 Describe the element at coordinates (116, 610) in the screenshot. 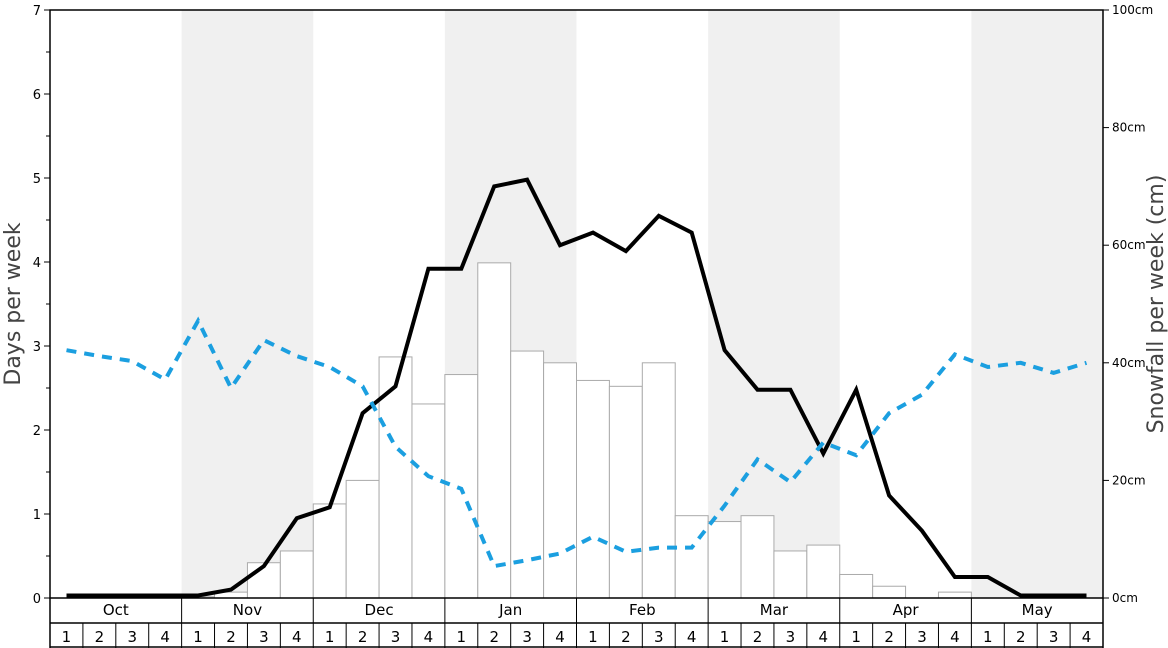

I see `month-label: Oct` at that location.